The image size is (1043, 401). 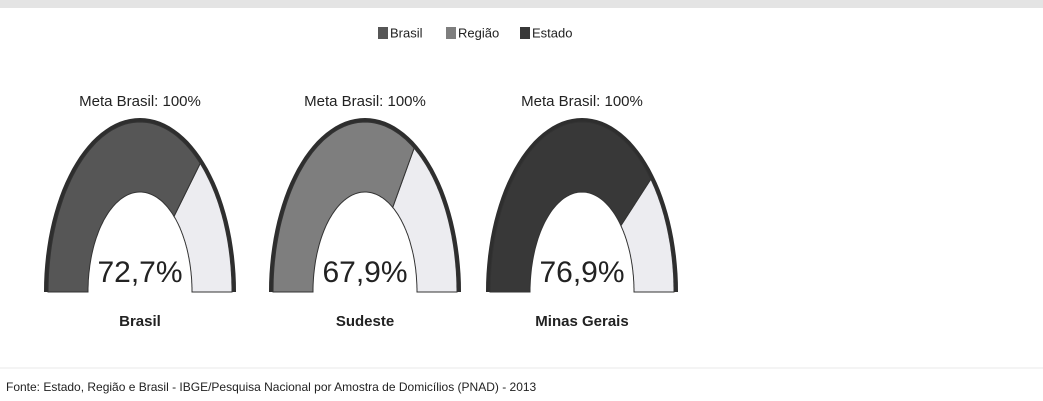 I want to click on gauge-name: Brasil, so click(x=140, y=321).